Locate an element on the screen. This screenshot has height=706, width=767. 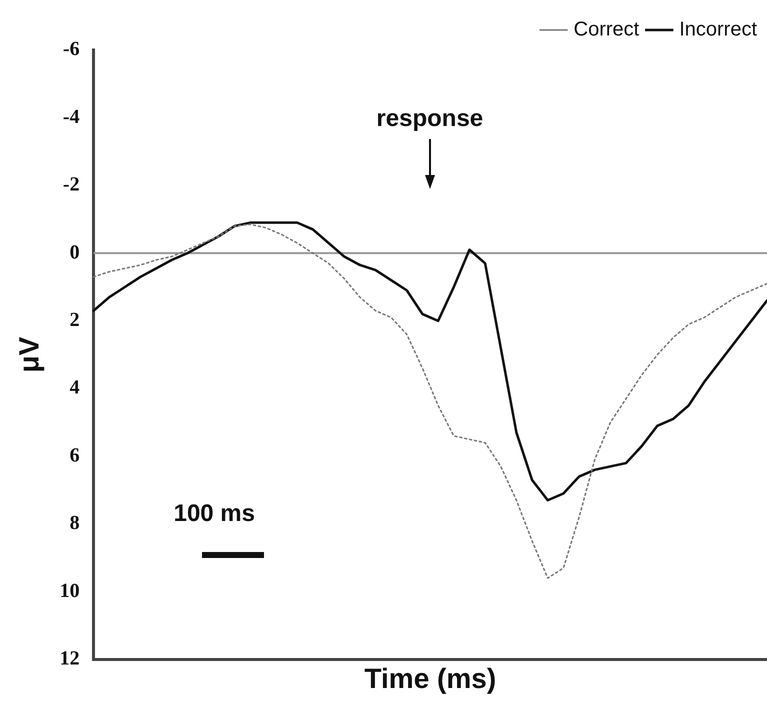
y-tick-label: -6 is located at coordinates (71, 49).